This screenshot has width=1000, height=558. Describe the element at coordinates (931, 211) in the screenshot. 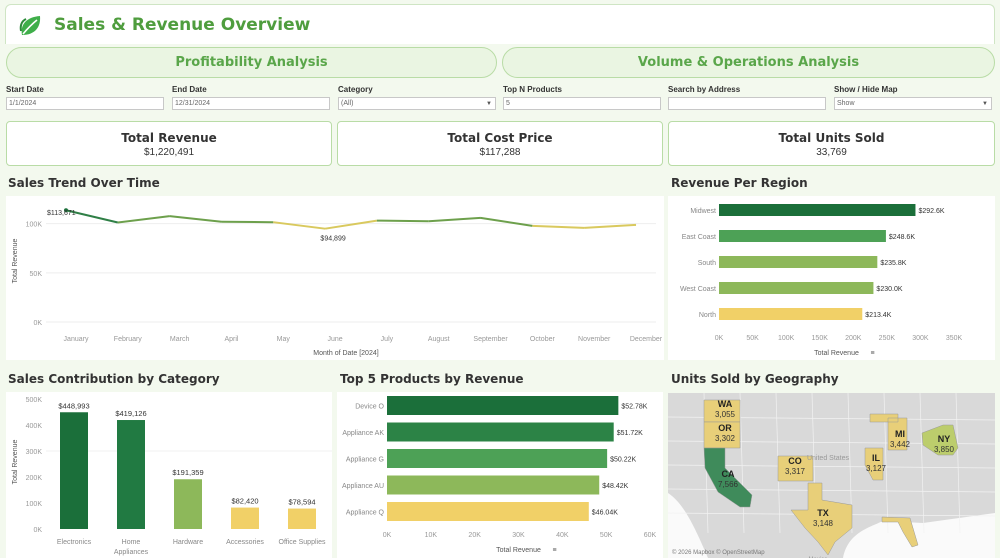

I see `data-label: $292.6K` at that location.